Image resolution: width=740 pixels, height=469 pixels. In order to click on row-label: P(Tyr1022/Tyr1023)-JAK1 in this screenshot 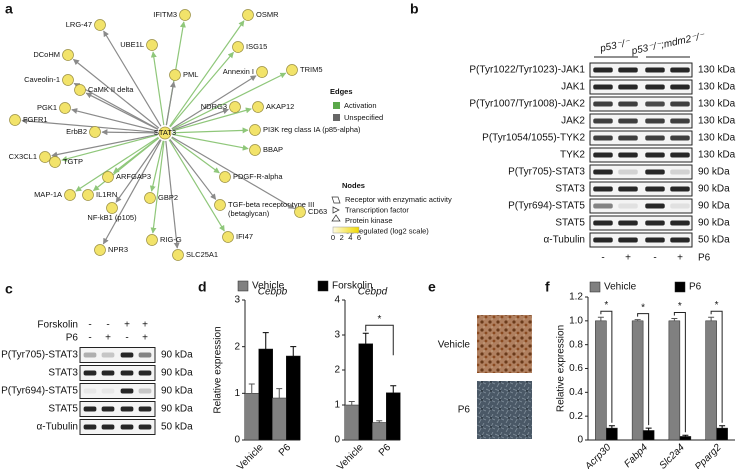, I will do `click(527, 70)`.